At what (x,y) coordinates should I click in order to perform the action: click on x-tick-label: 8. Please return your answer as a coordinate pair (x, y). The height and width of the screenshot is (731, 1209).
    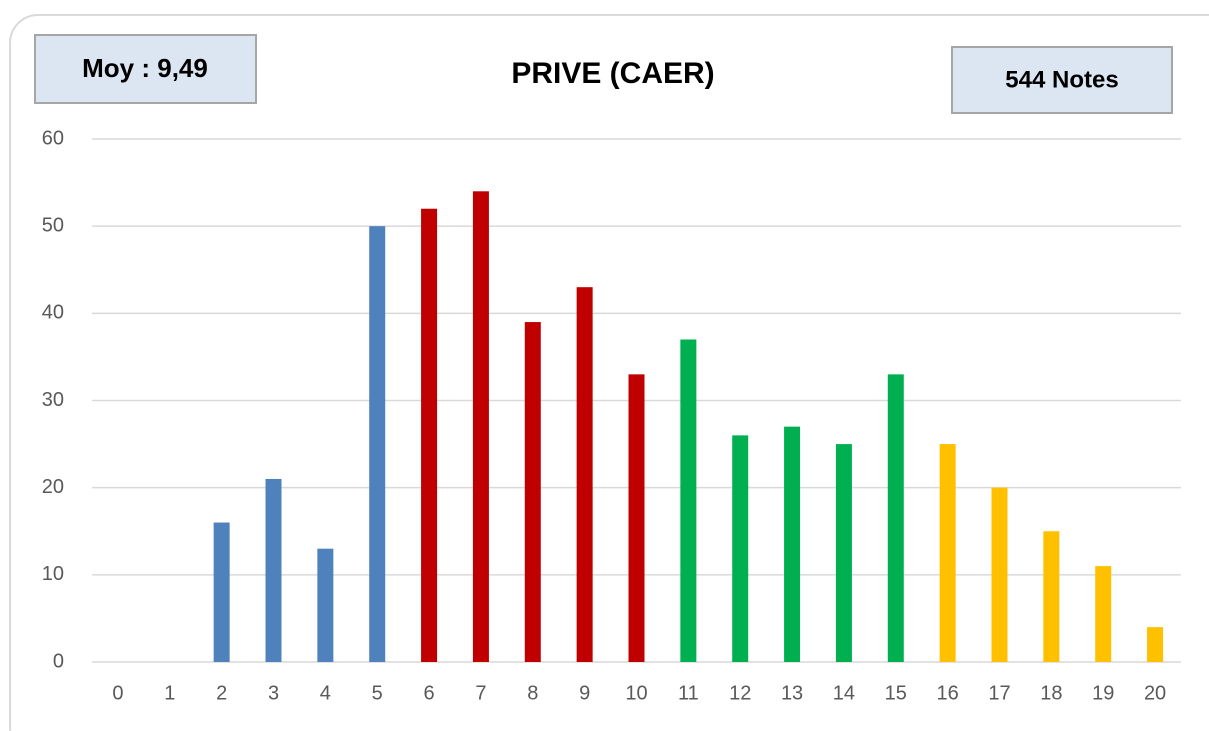
    Looking at the image, I should click on (532, 693).